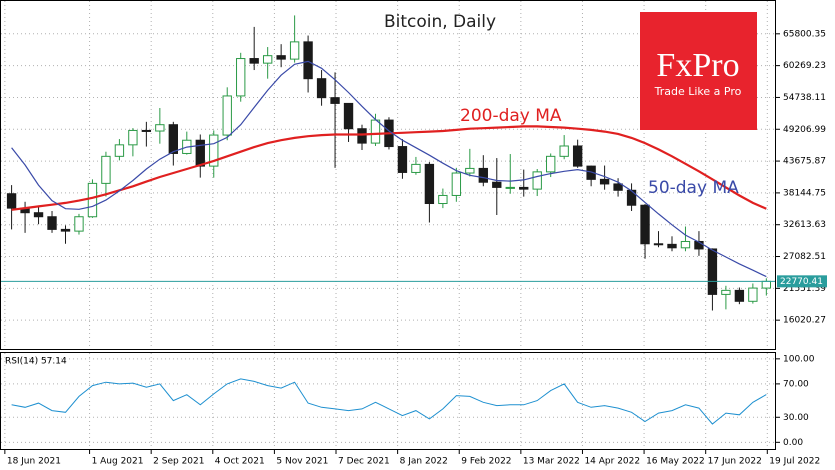 Image resolution: width=835 pixels, height=470 pixels. Describe the element at coordinates (118, 462) in the screenshot. I see `x-tick-label: 1 Aug 2021` at that location.